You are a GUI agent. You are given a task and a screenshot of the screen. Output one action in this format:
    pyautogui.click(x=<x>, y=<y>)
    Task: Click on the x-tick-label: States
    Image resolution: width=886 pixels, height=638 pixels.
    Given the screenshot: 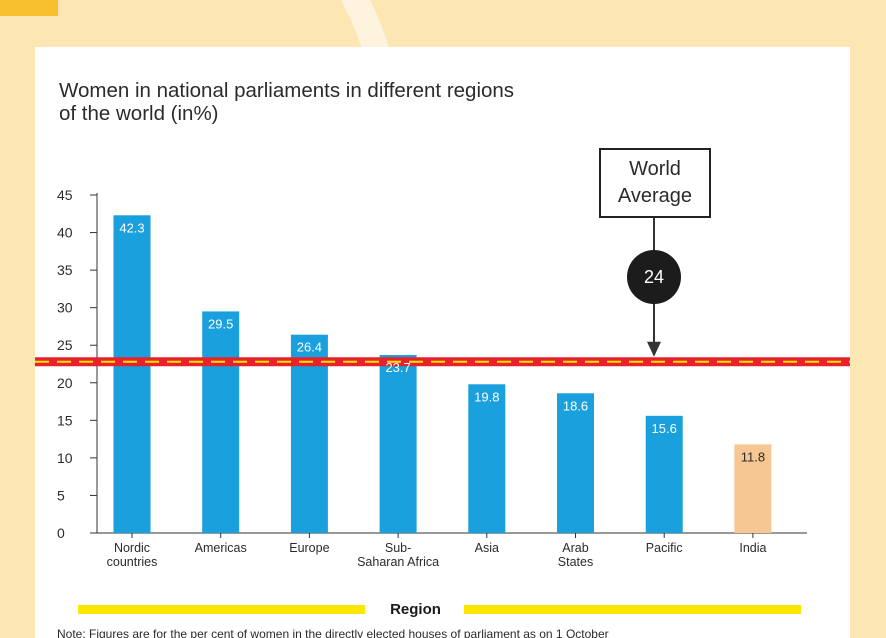 What is the action you would take?
    pyautogui.click(x=575, y=562)
    